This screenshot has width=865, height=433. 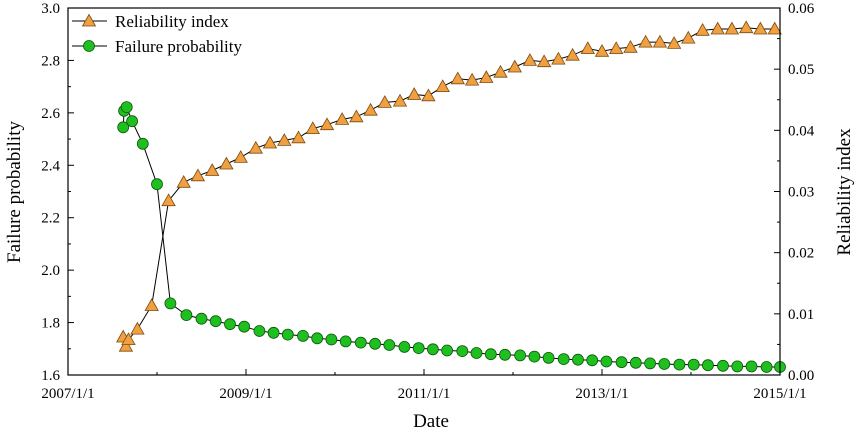 I want to click on legend-failure-circle-icon, so click(x=89, y=46).